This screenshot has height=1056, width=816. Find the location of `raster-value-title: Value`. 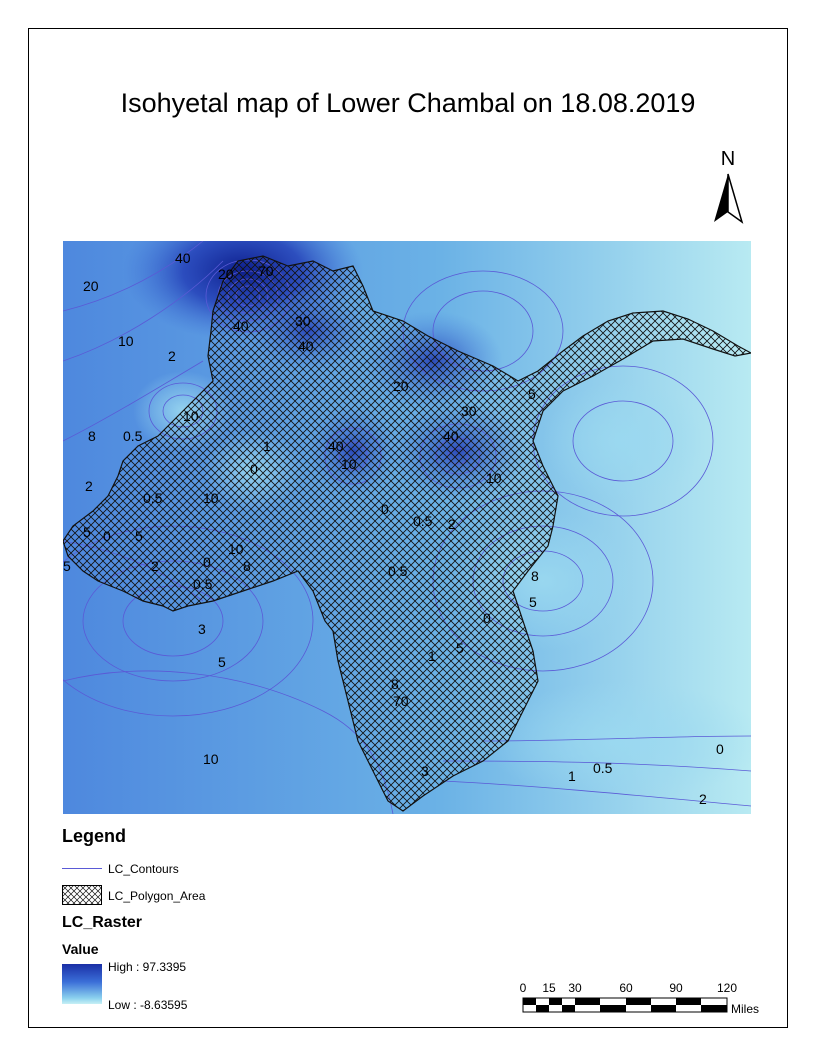

raster-value-title: Value is located at coordinates (80, 949).